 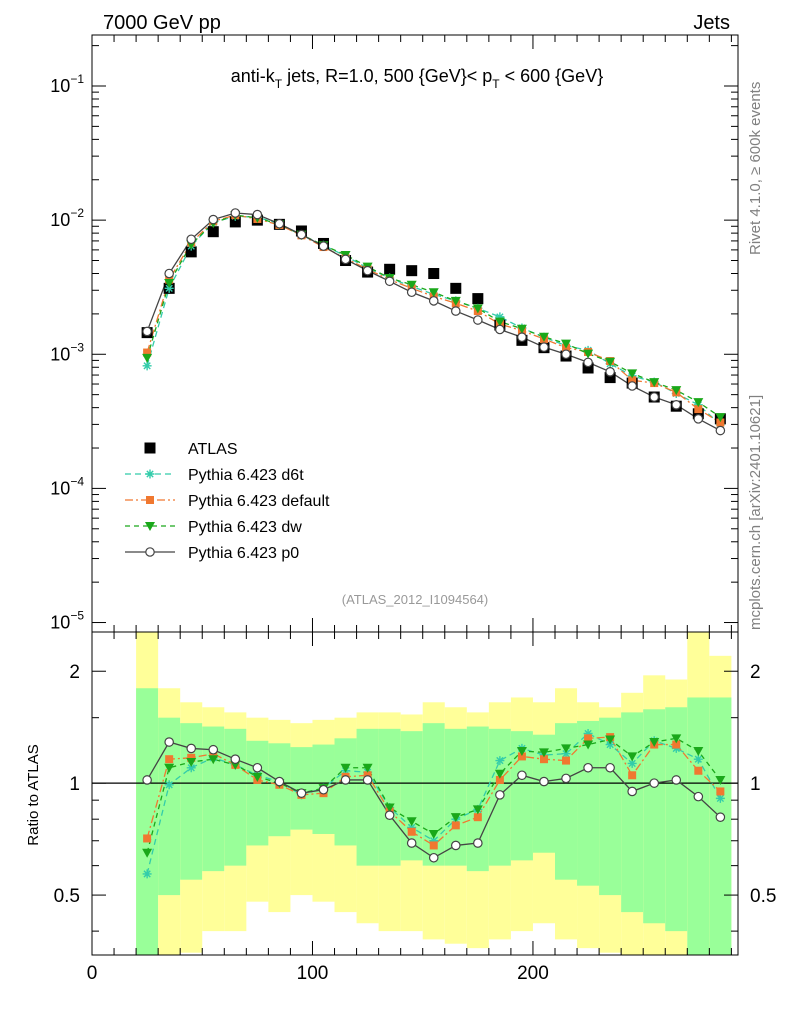 I want to click on y-tick-label: 10⁻², so click(x=67, y=218).